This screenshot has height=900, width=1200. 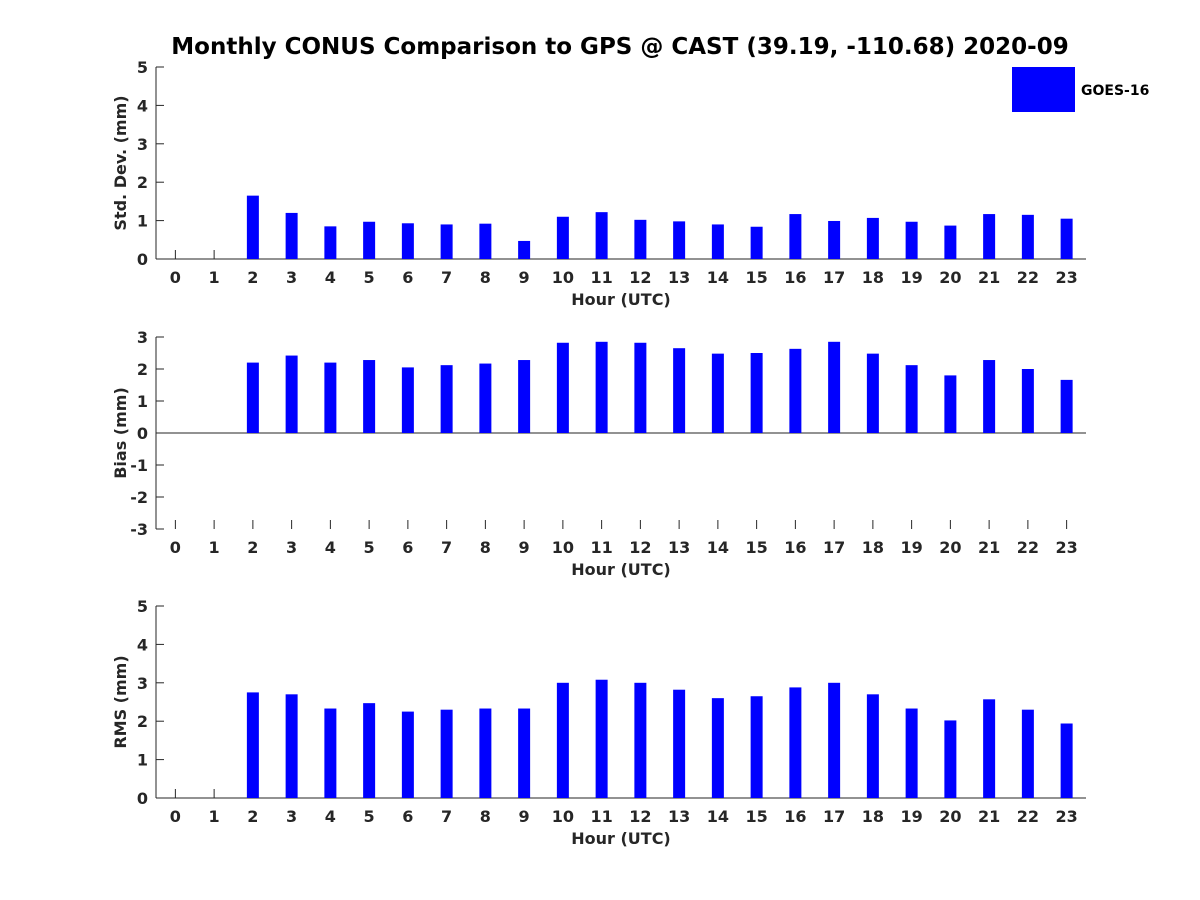 What do you see at coordinates (142, 369) in the screenshot?
I see `y-tick-label: 2` at bounding box center [142, 369].